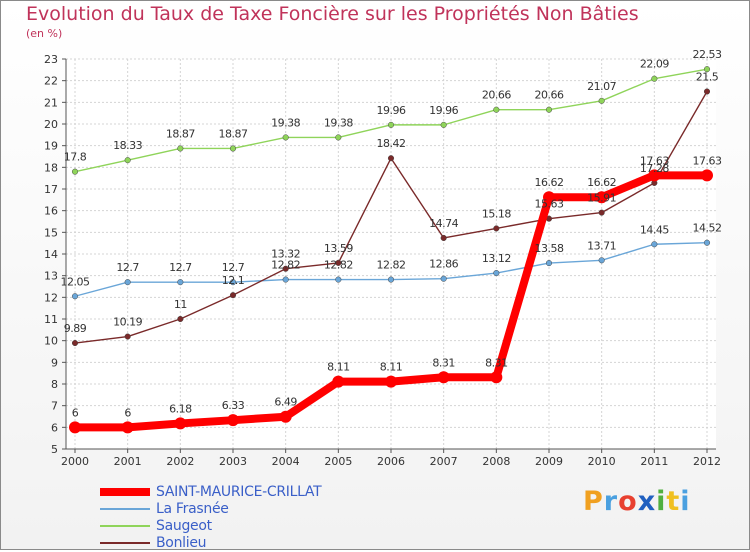 The width and height of the screenshot is (750, 552). Describe the element at coordinates (285, 402) in the screenshot. I see `data-label: 6.49` at that location.